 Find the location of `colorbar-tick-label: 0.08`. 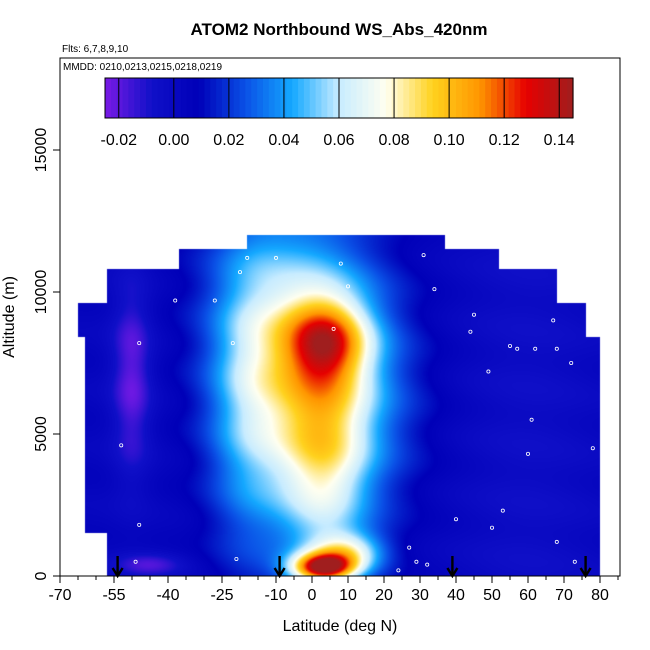

colorbar-tick-label: 0.08 is located at coordinates (393, 140).